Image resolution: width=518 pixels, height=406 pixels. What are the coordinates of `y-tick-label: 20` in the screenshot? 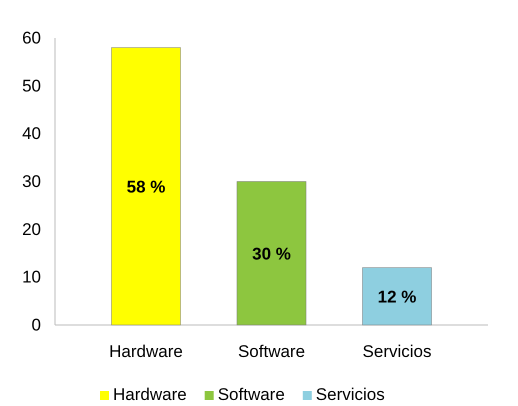 It's located at (31, 229).